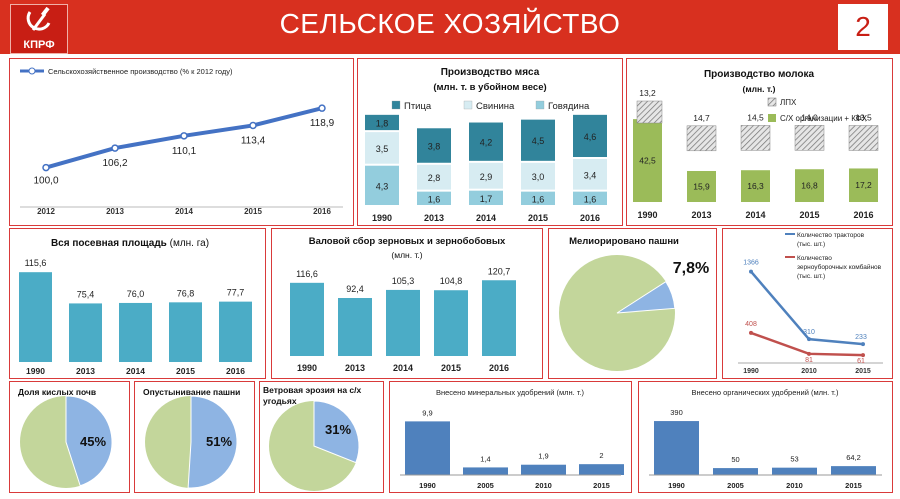 This screenshot has height=499, width=900. I want to click on meat-value-label: 2,9, so click(486, 177).